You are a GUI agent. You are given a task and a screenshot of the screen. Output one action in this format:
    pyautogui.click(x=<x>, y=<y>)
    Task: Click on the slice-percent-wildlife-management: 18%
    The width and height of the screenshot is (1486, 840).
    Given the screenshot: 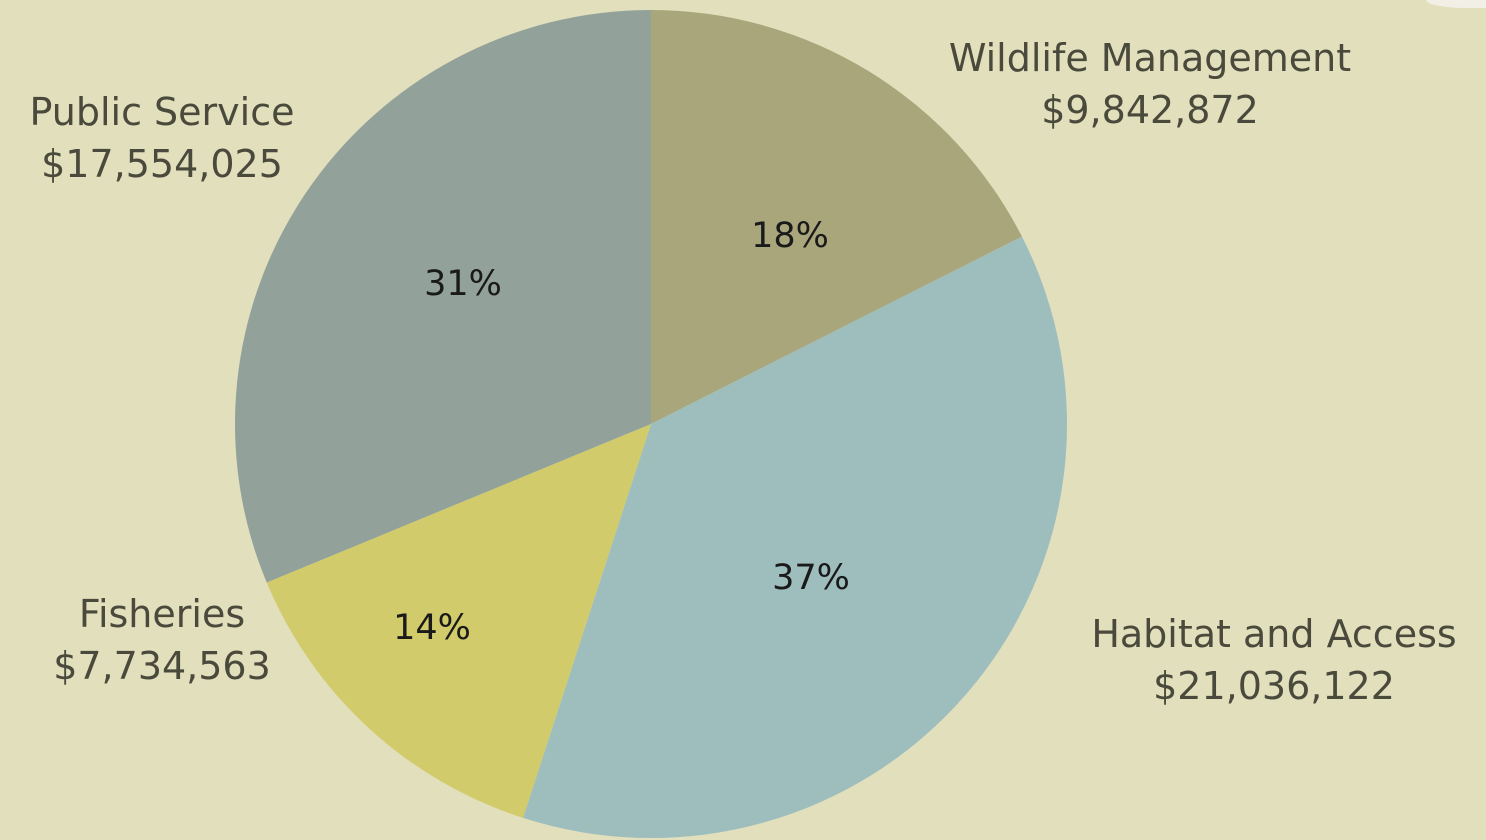 What is the action you would take?
    pyautogui.click(x=790, y=236)
    